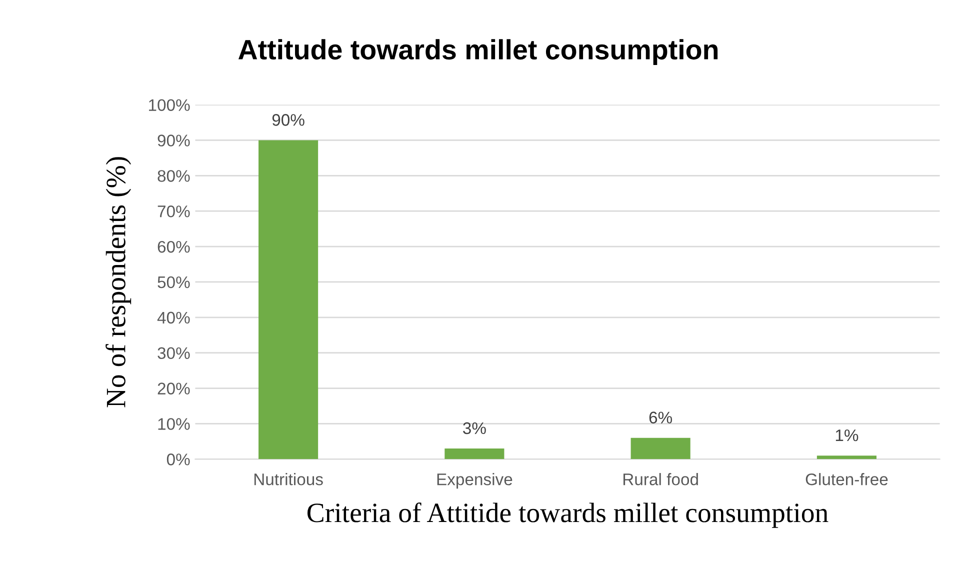 The width and height of the screenshot is (957, 579). Describe the element at coordinates (178, 460) in the screenshot. I see `y-tick-label: 0%` at that location.